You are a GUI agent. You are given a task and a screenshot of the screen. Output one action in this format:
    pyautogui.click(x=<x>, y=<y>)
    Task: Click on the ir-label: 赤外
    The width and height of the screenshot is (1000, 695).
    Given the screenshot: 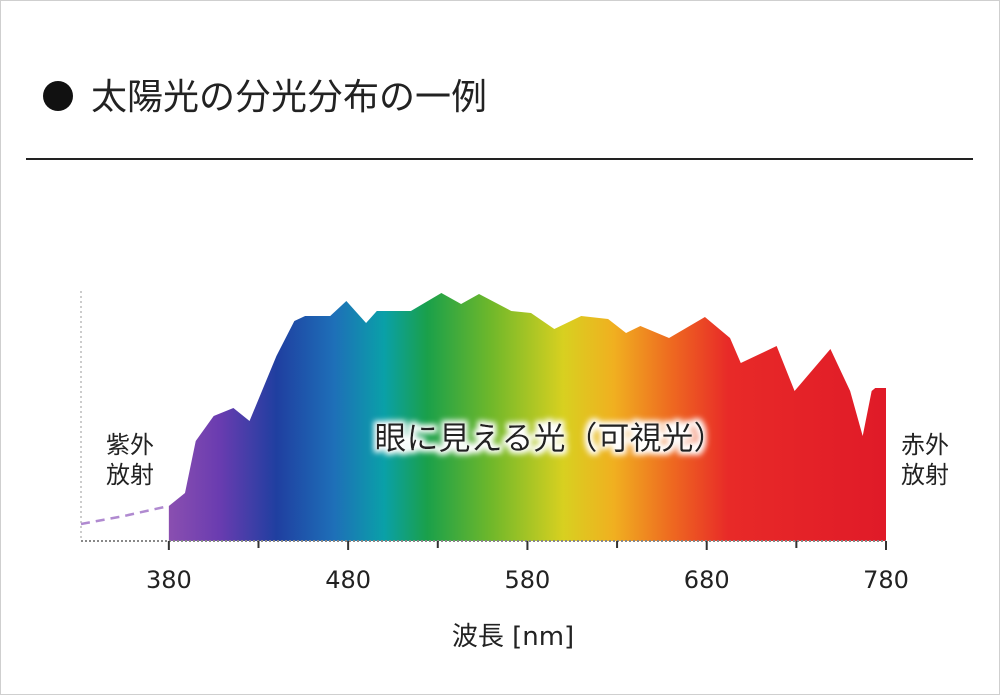 What is the action you would take?
    pyautogui.click(x=925, y=445)
    